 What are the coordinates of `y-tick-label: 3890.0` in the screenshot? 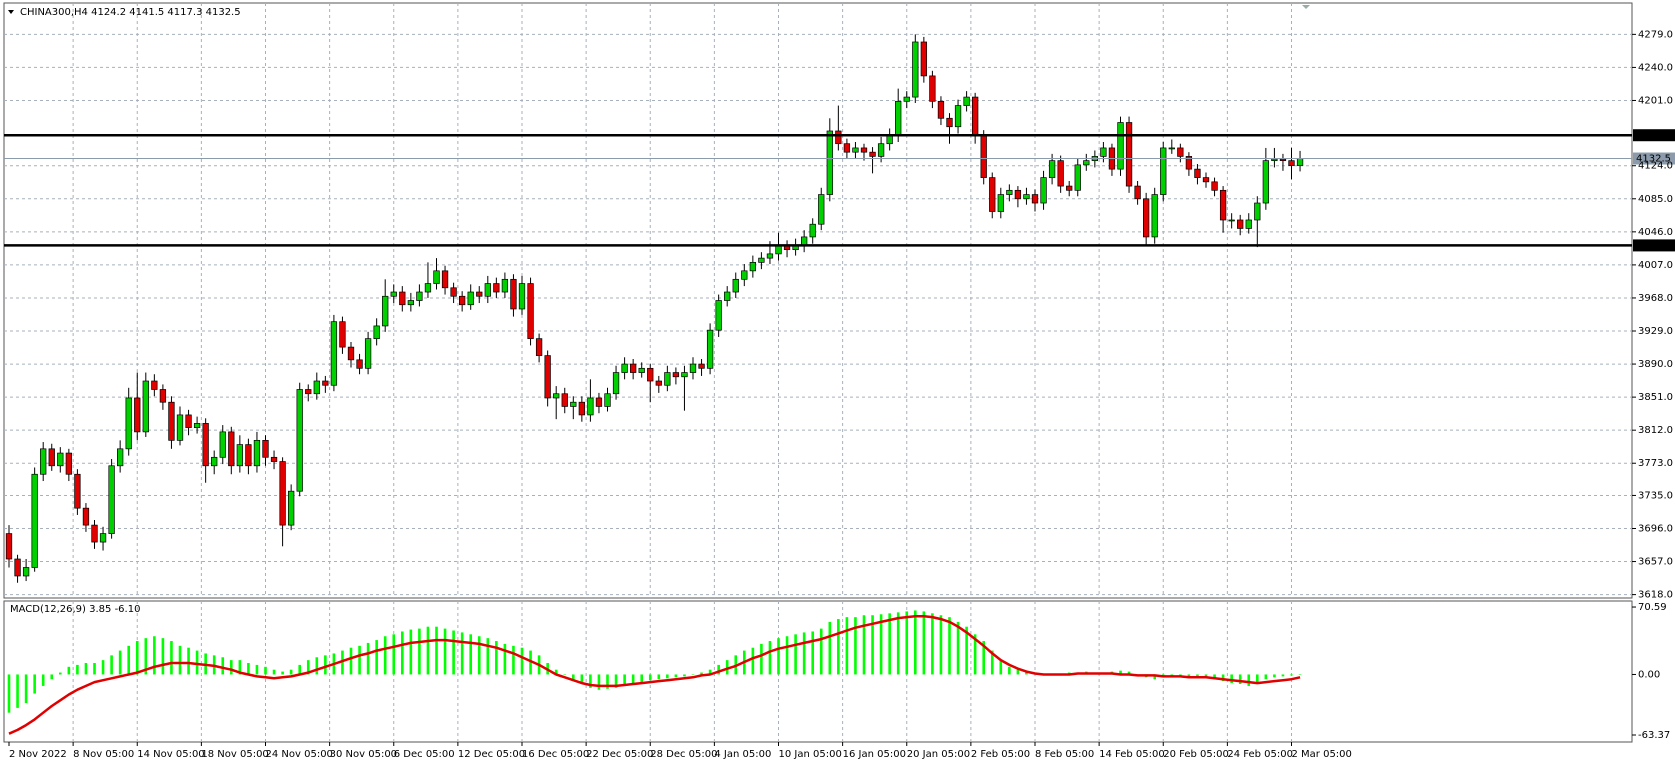 It's located at (1655, 364).